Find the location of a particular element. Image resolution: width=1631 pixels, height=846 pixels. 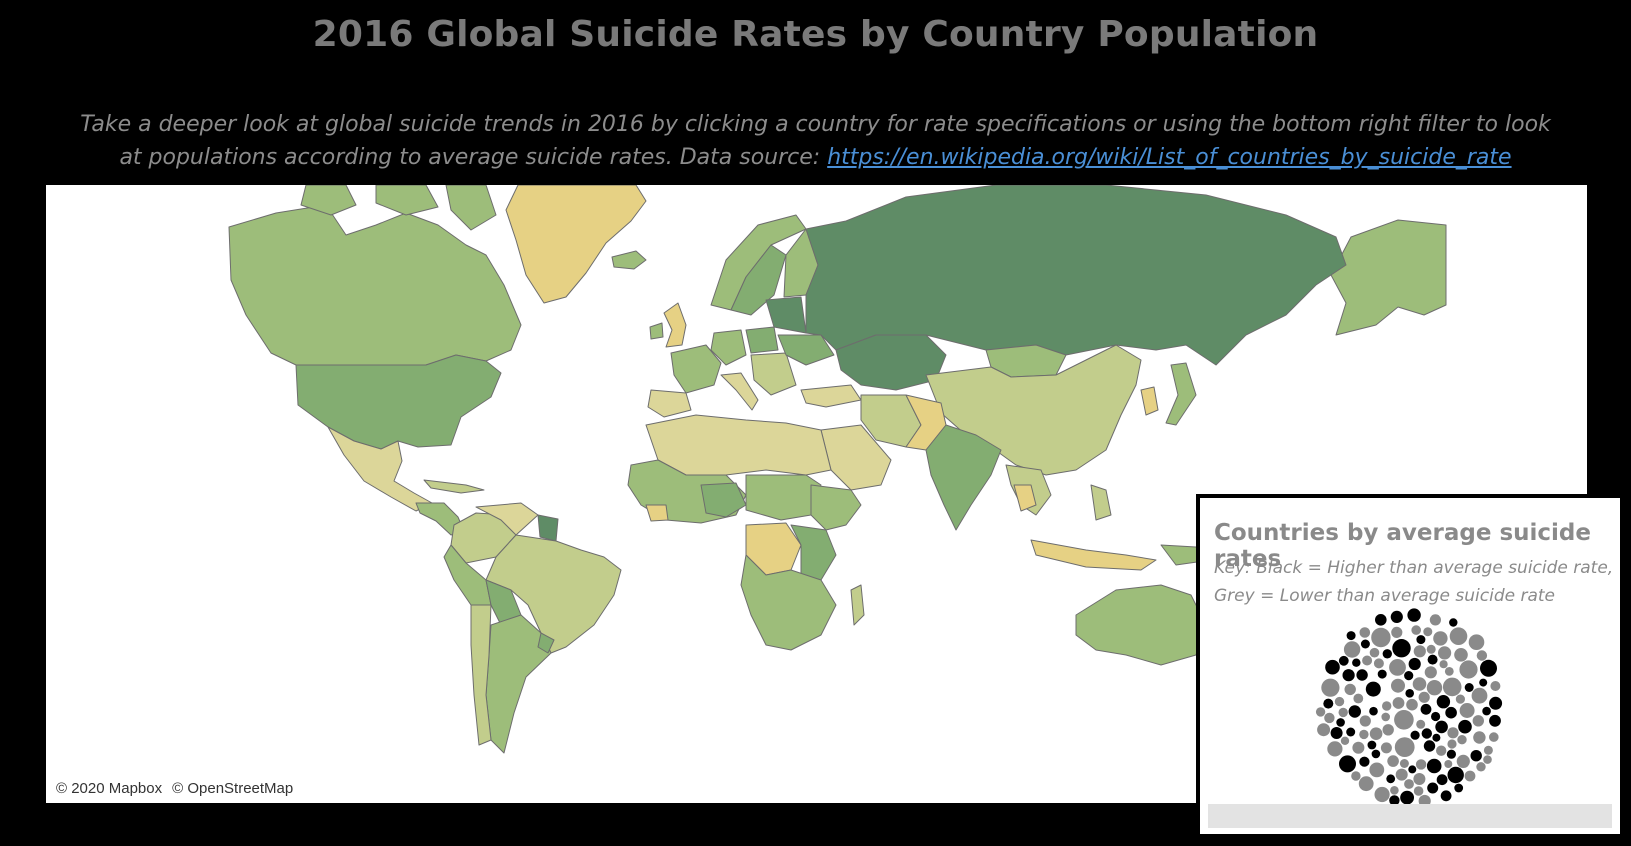

country-italy is located at coordinates (739, 391).